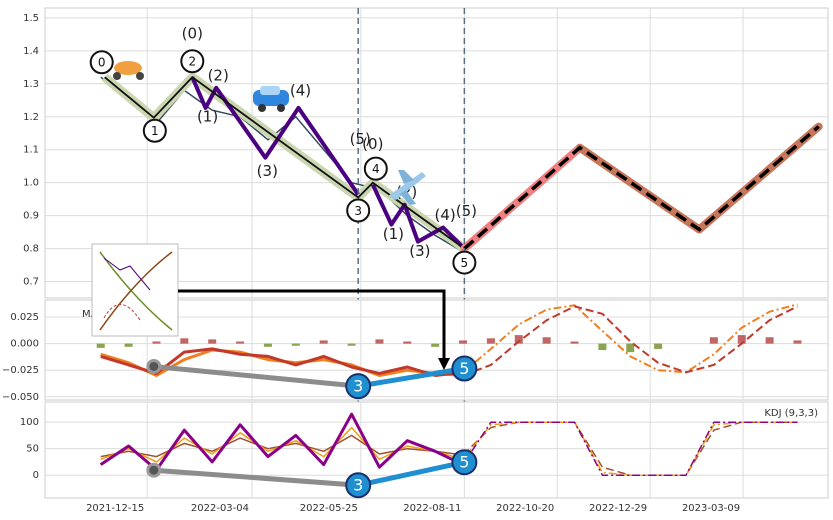 Image resolution: width=833 pixels, height=520 pixels. What do you see at coordinates (31, 18) in the screenshot?
I see `y-tick-label: 1.5` at bounding box center [31, 18].